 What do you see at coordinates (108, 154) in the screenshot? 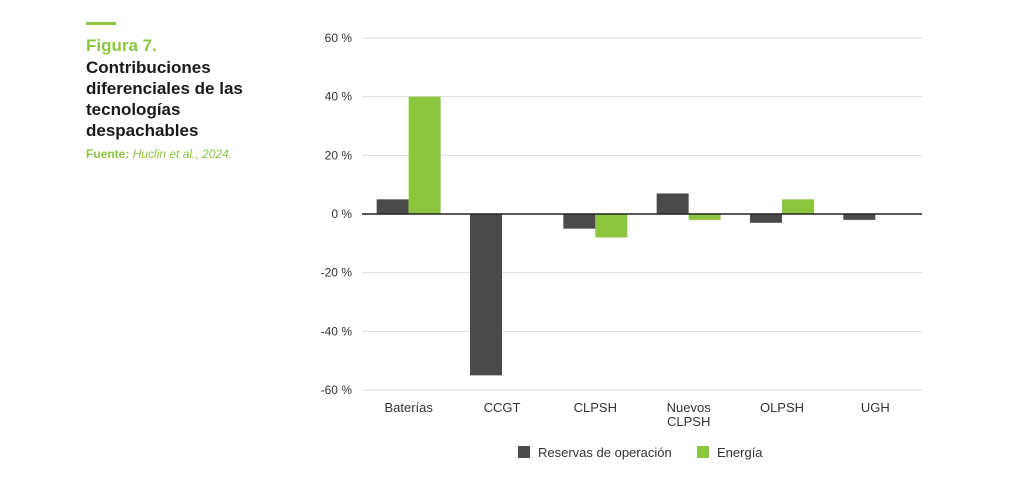
I see `source-label: Fuente:` at bounding box center [108, 154].